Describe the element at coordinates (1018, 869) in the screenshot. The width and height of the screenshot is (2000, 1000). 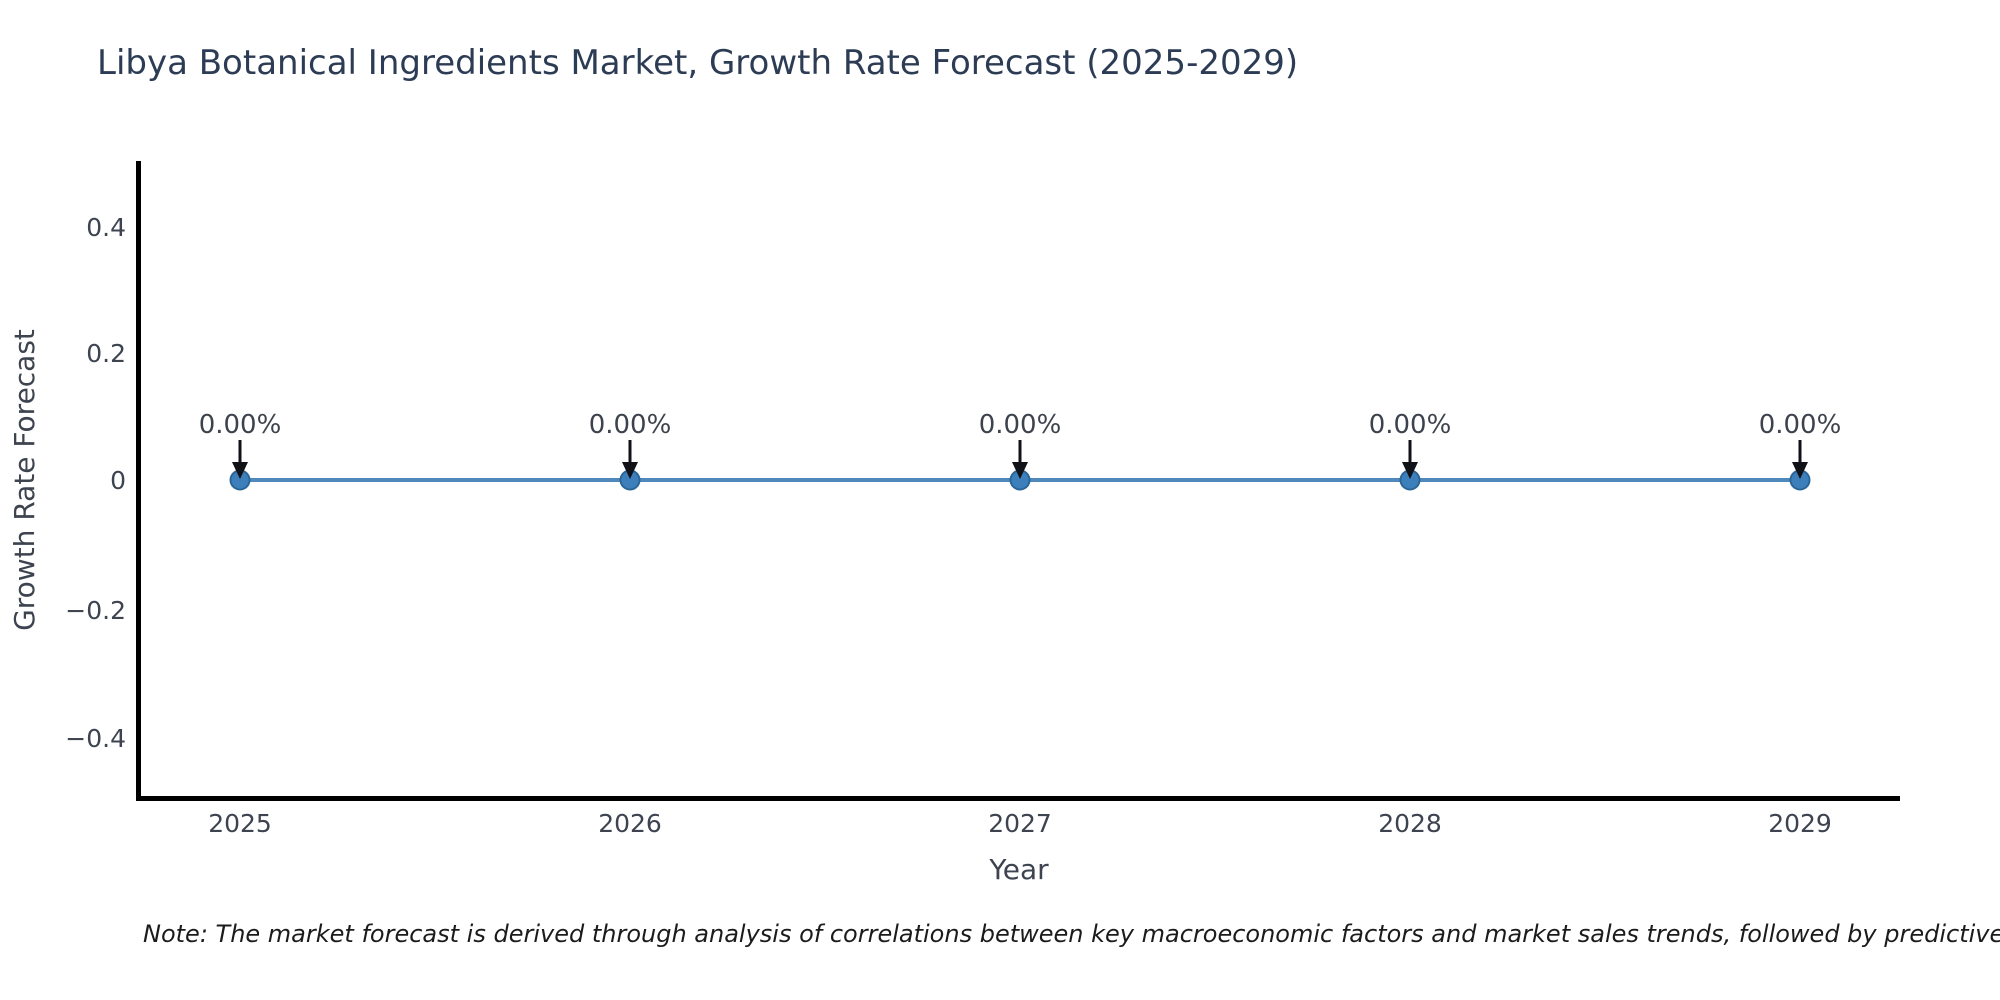
I see `x-axis-title: Year` at that location.